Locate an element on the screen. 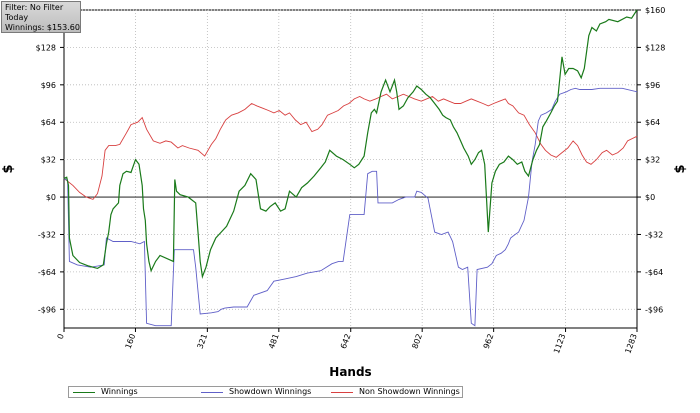  x-tick-label-6: 962 is located at coordinates (489, 341).